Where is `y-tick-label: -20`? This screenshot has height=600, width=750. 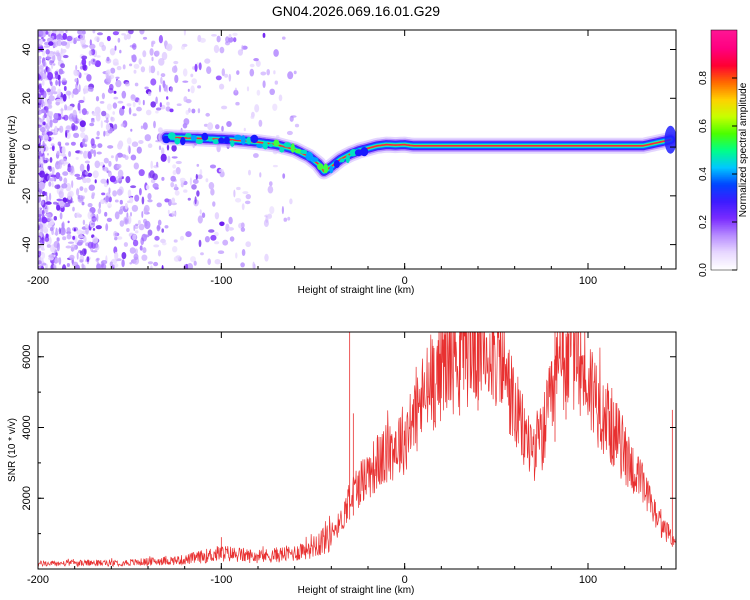
y-tick-label: -20 is located at coordinates (27, 196).